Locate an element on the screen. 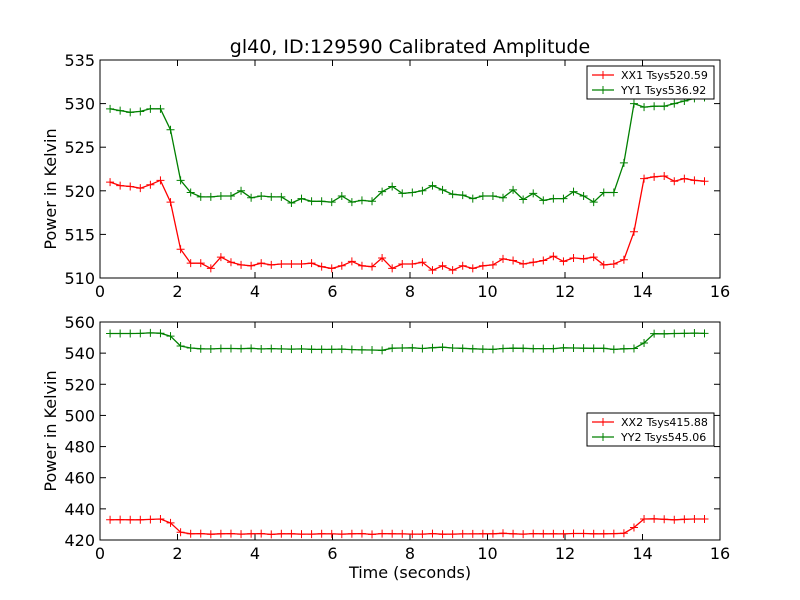 This screenshot has height=600, width=800. top-x-tick-label: 10 is located at coordinates (487, 291).